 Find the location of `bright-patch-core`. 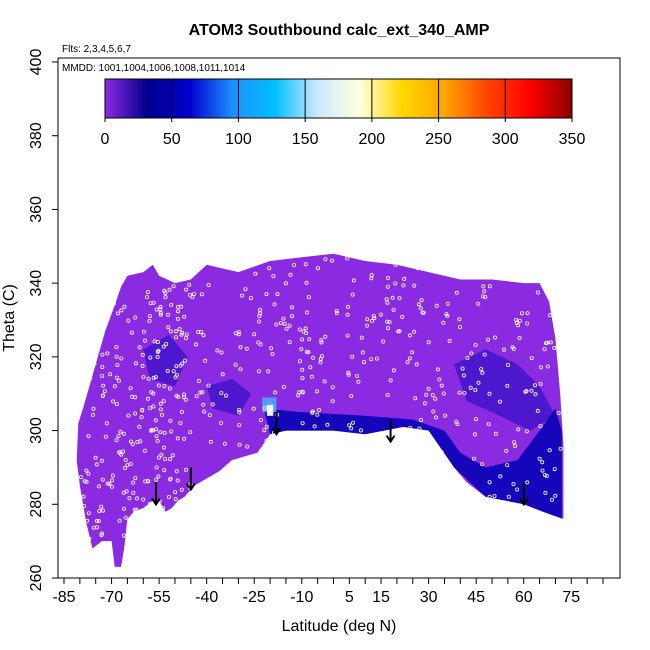

bright-patch-core is located at coordinates (270, 410).